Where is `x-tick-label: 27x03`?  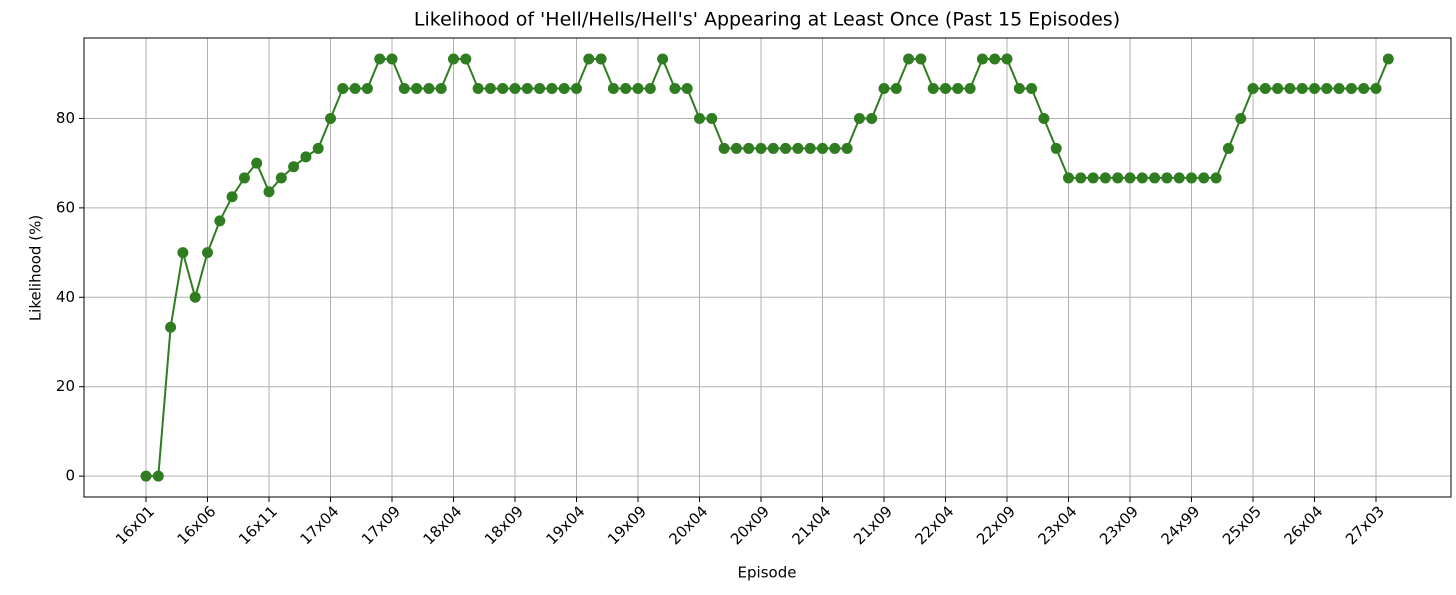 x-tick-label: 27x03 is located at coordinates (1365, 525).